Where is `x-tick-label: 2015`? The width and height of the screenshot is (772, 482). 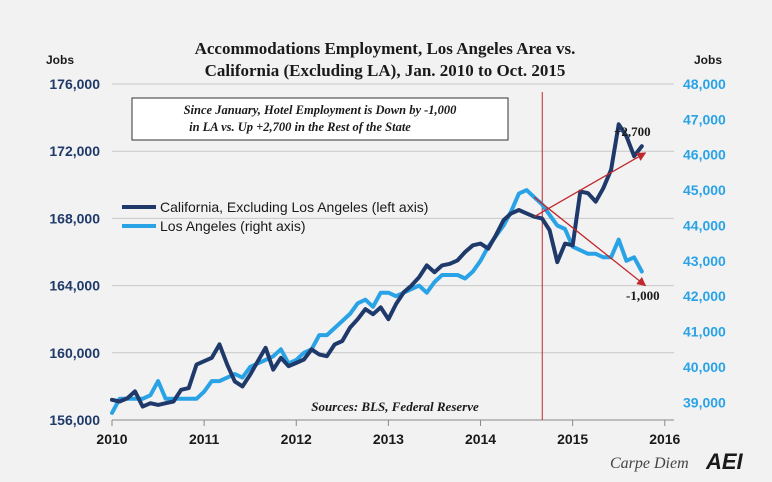
x-tick-label: 2015 is located at coordinates (572, 439).